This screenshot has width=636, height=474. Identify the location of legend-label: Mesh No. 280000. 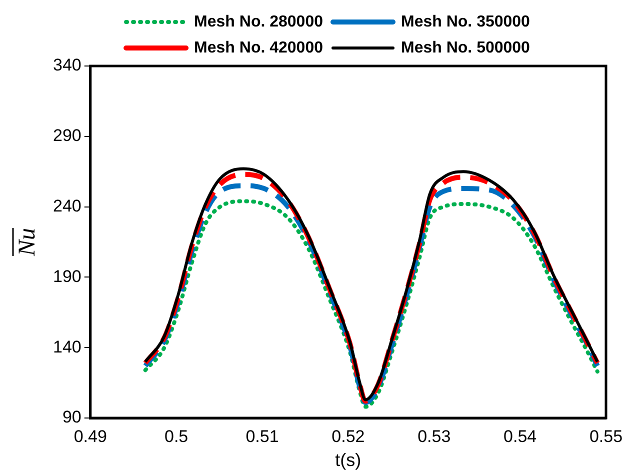
(259, 21).